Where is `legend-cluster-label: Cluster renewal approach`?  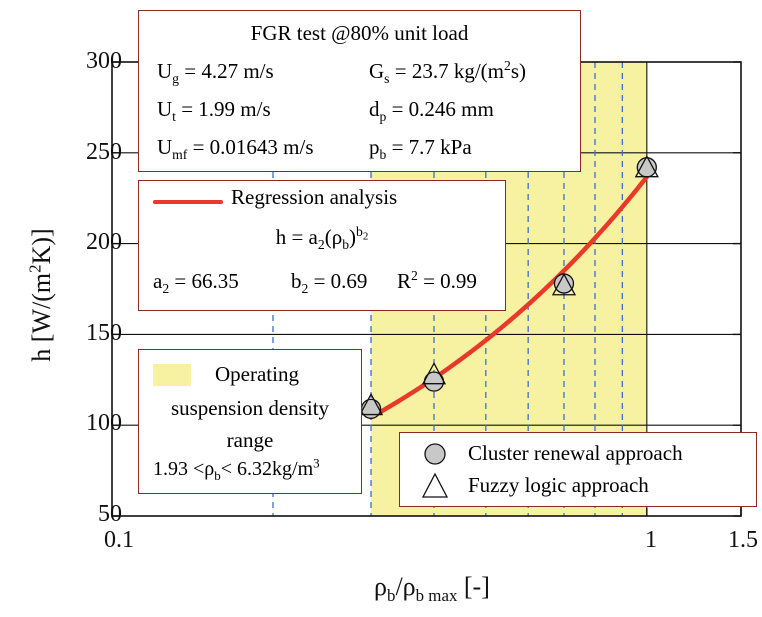 legend-cluster-label: Cluster renewal approach is located at coordinates (575, 453).